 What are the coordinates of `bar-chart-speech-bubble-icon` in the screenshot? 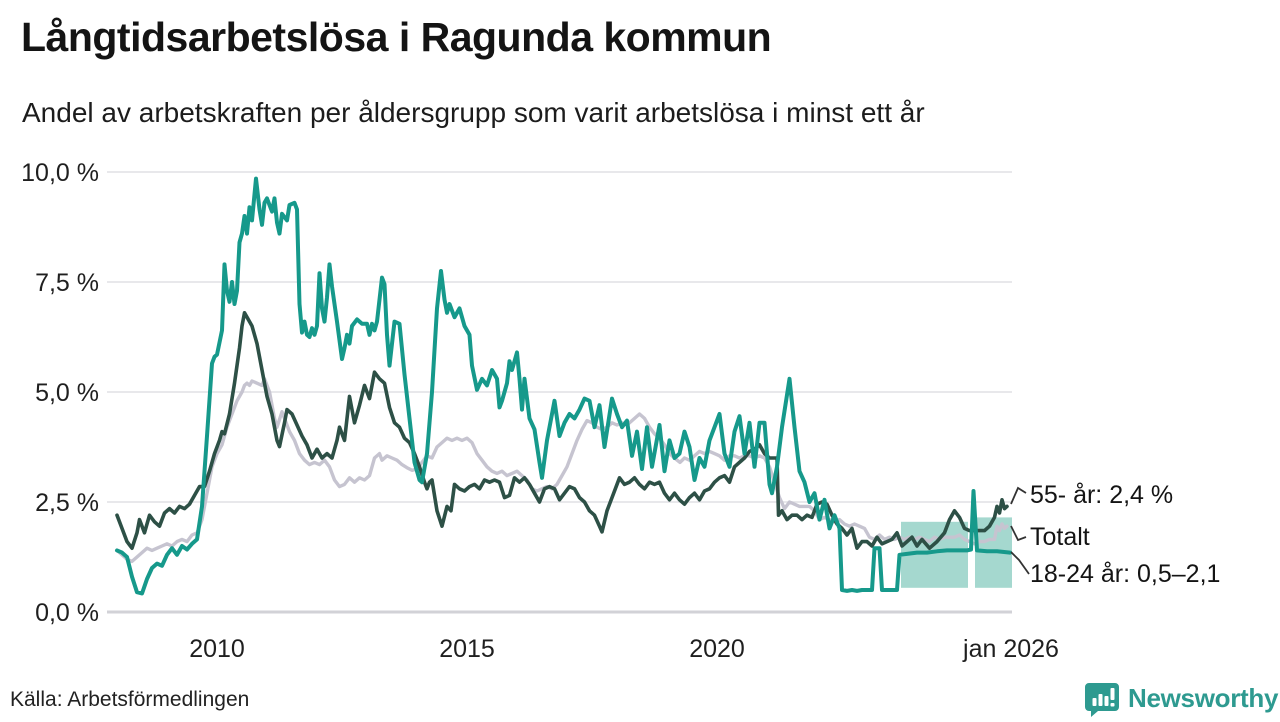 It's located at (1102, 698).